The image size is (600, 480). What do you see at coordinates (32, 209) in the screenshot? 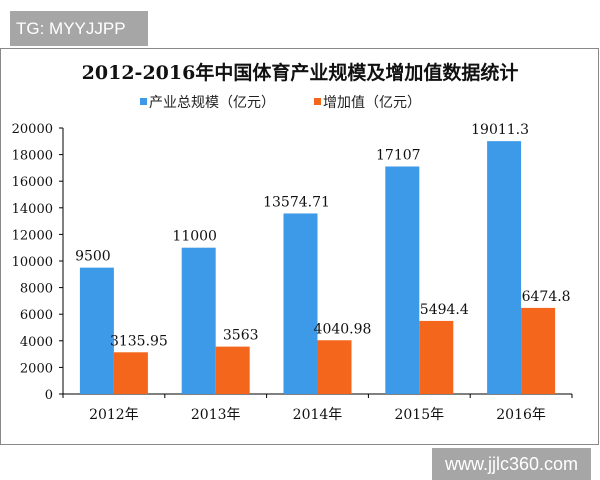
I see `y-tick-label: 14000` at bounding box center [32, 209].